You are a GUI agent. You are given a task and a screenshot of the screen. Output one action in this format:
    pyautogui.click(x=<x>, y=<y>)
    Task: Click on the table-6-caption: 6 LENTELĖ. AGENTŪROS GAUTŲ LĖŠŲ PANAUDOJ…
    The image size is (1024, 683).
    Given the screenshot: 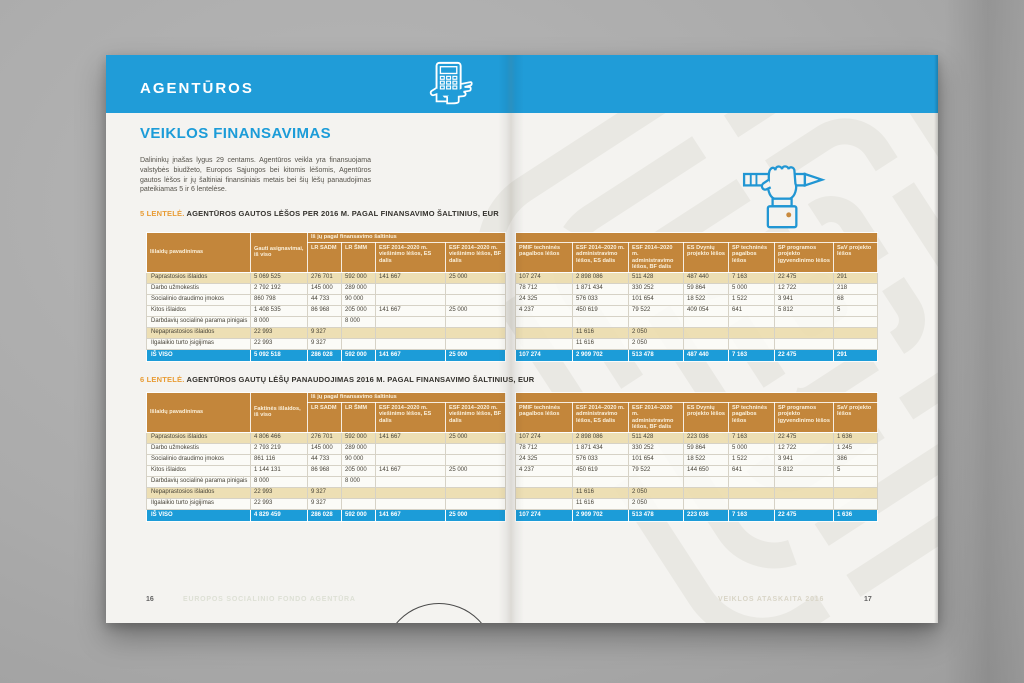 What is the action you would take?
    pyautogui.click(x=337, y=379)
    